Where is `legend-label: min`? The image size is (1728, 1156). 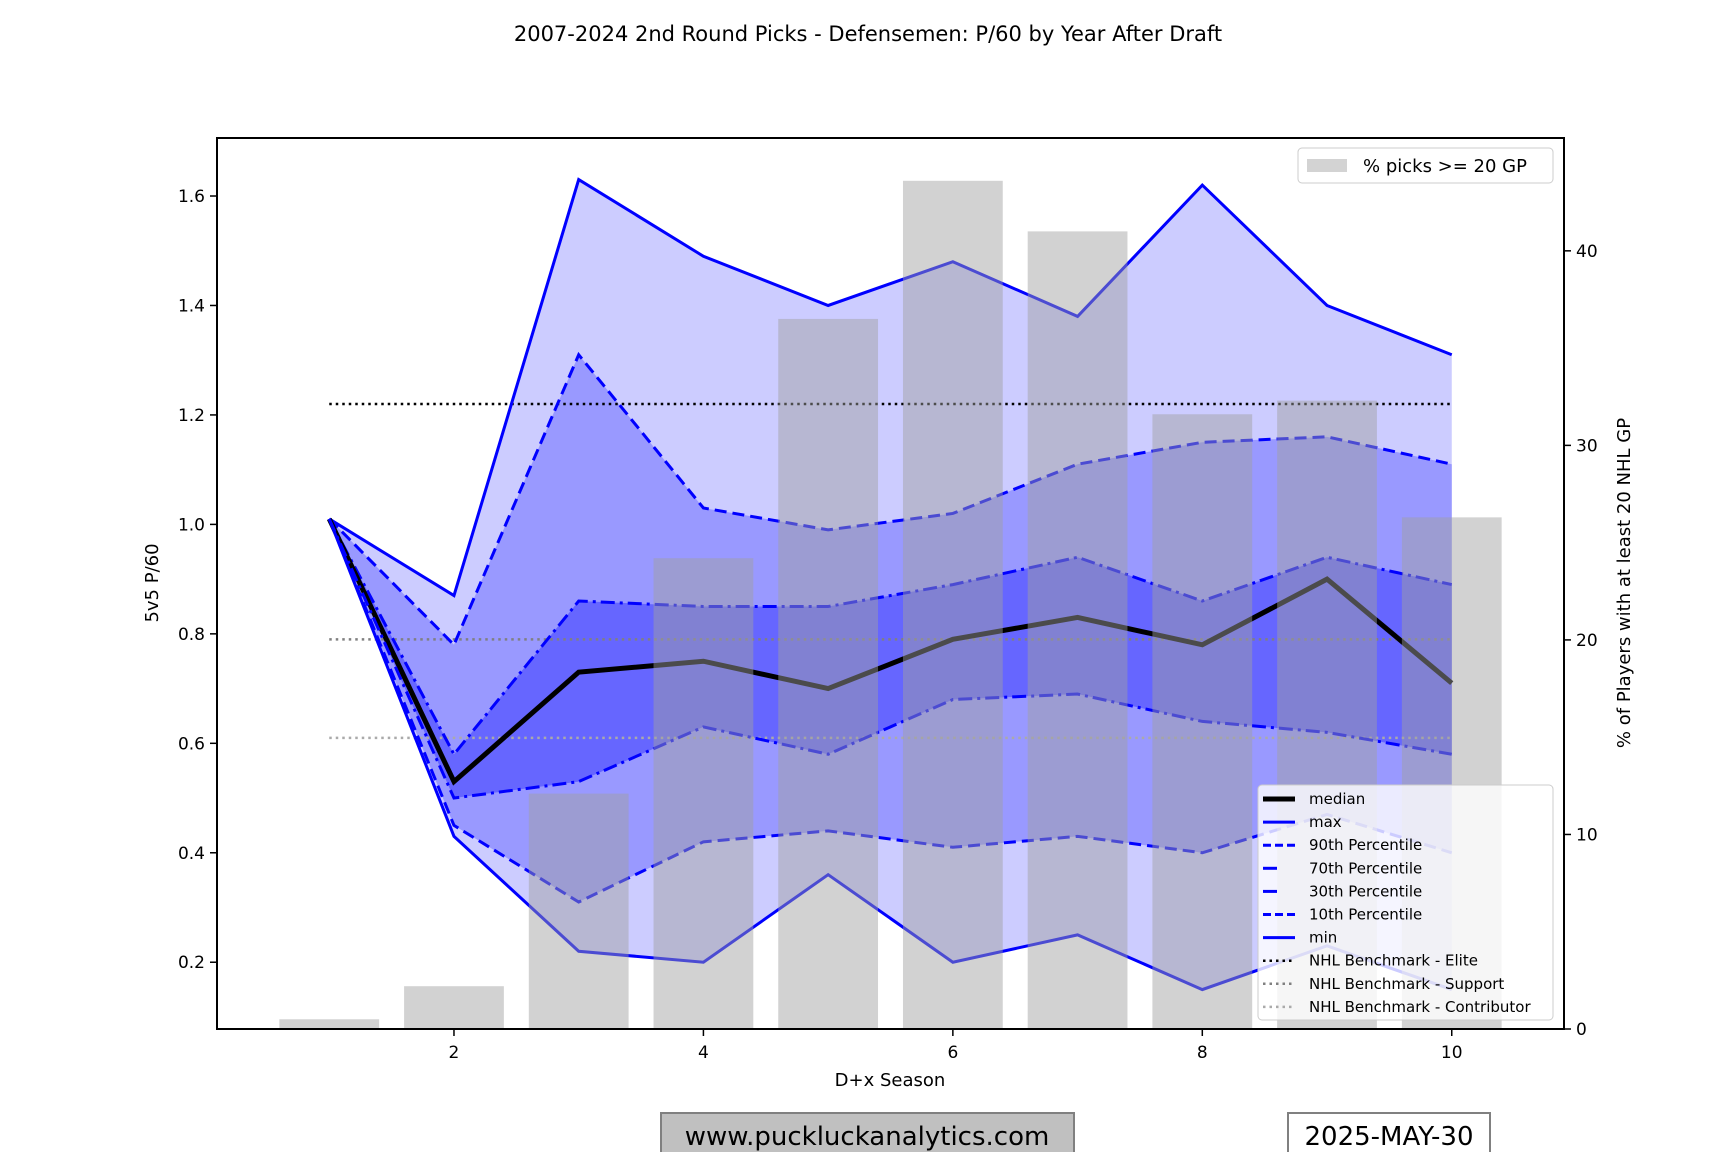
legend-label: min is located at coordinates (1323, 938).